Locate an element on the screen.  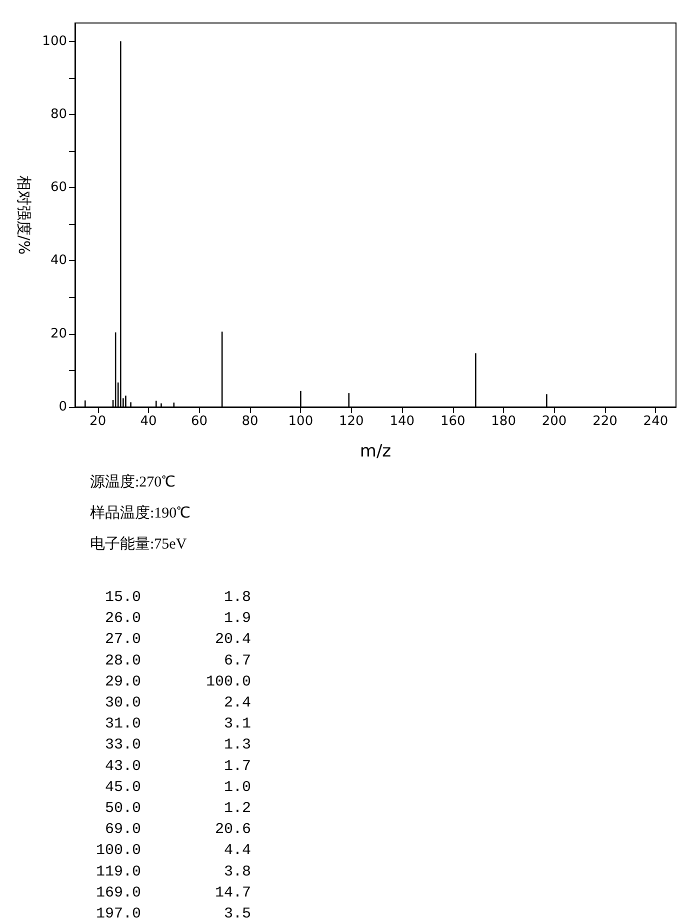
text: 1.0 is located at coordinates (237, 787).